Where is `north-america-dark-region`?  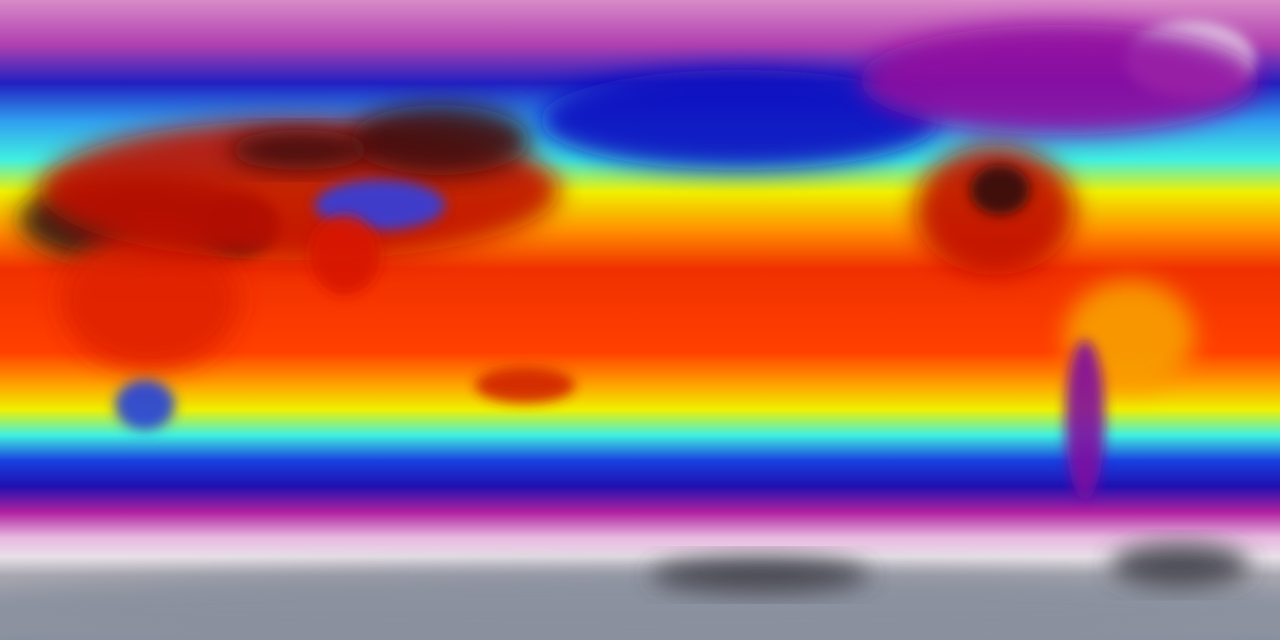
north-america-dark-region is located at coordinates (1000, 190).